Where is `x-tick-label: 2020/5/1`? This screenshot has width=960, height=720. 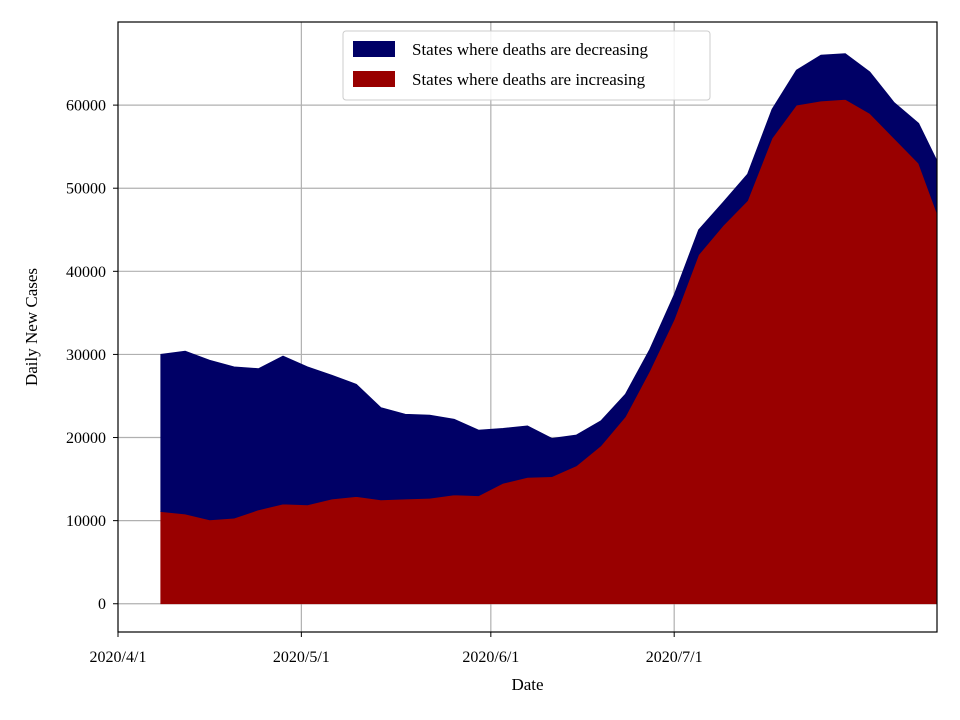
x-tick-label: 2020/5/1 is located at coordinates (301, 657).